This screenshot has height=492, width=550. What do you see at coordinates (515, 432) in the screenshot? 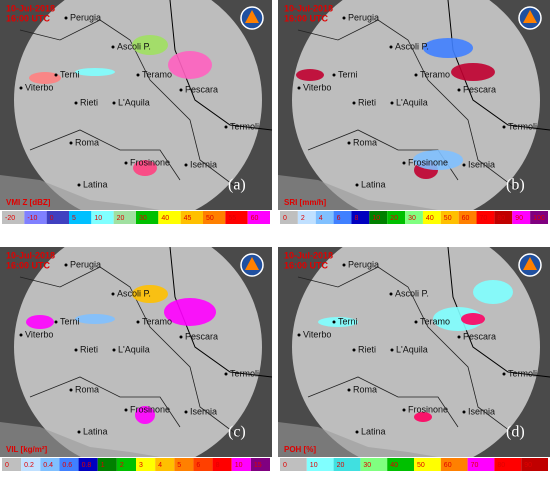
I see `panel-label: (d)` at bounding box center [515, 432].